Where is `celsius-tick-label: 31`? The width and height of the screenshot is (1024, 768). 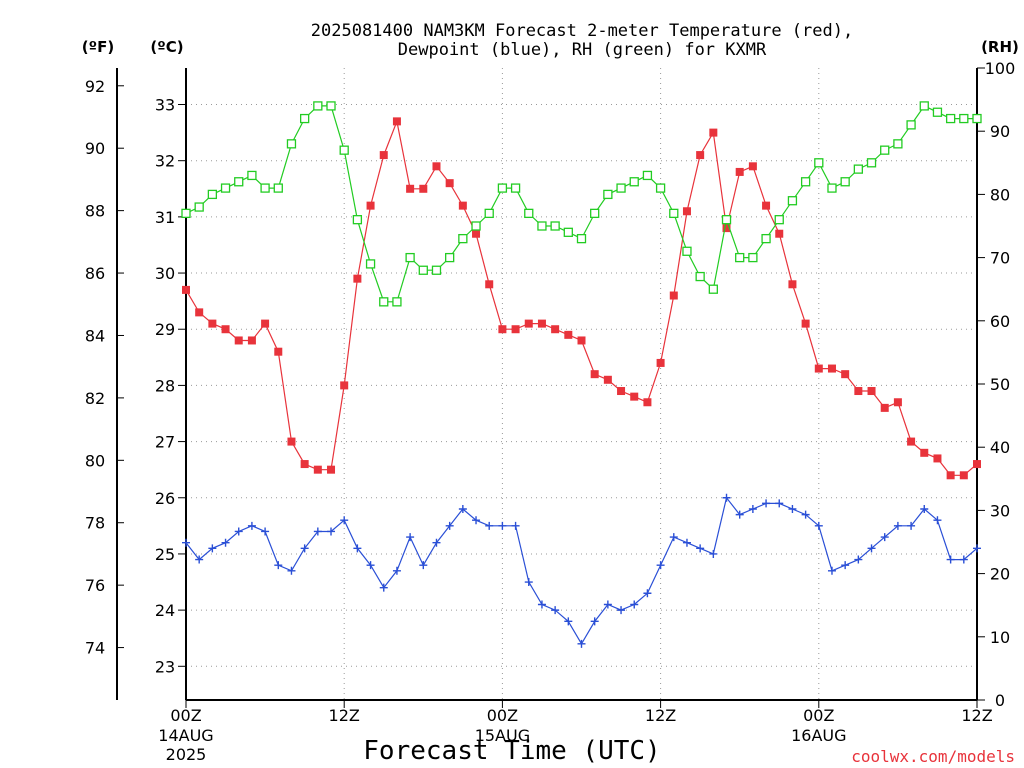
celsius-tick-label: 31 is located at coordinates (165, 217).